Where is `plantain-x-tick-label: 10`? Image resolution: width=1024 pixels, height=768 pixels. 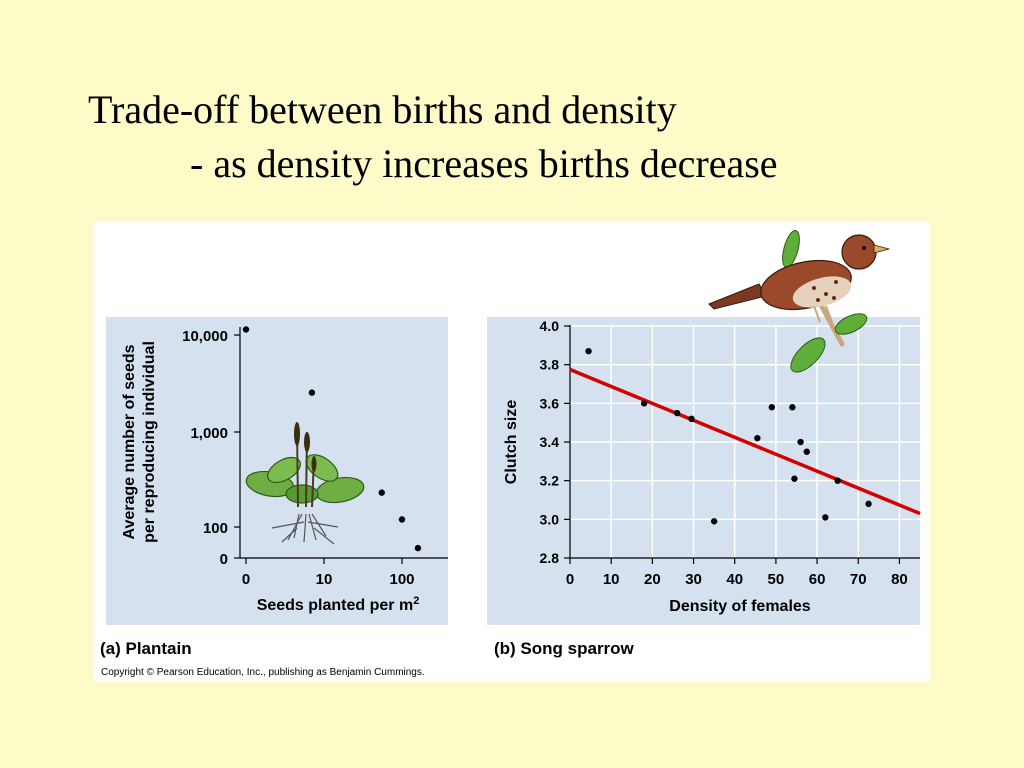
plantain-x-tick-label: 10 is located at coordinates (324, 579).